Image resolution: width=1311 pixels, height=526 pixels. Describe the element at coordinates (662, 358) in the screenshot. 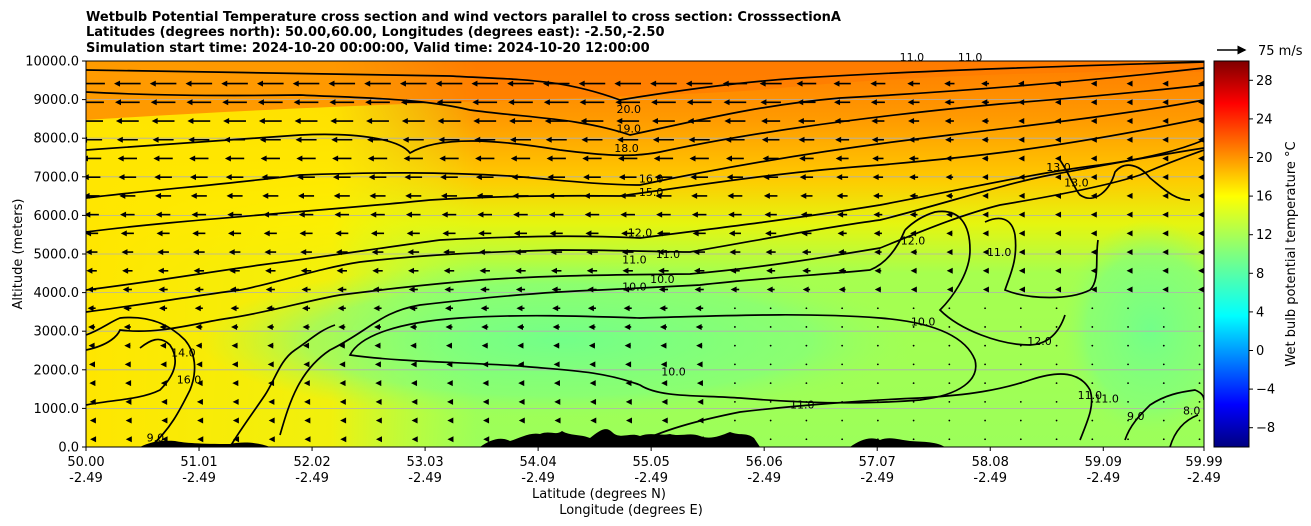

I see `contour-line-10-core` at that location.